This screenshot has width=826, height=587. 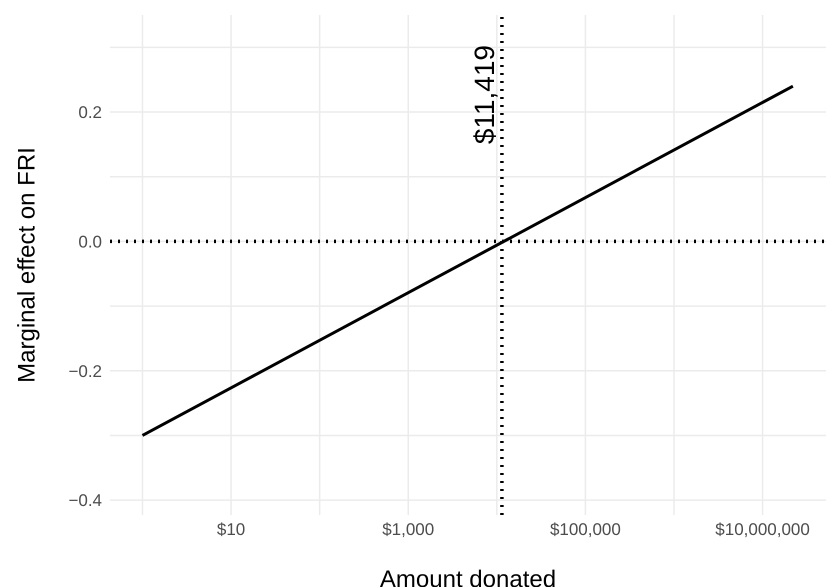 What do you see at coordinates (585, 530) in the screenshot?
I see `x-tick-label: $100,000` at bounding box center [585, 530].